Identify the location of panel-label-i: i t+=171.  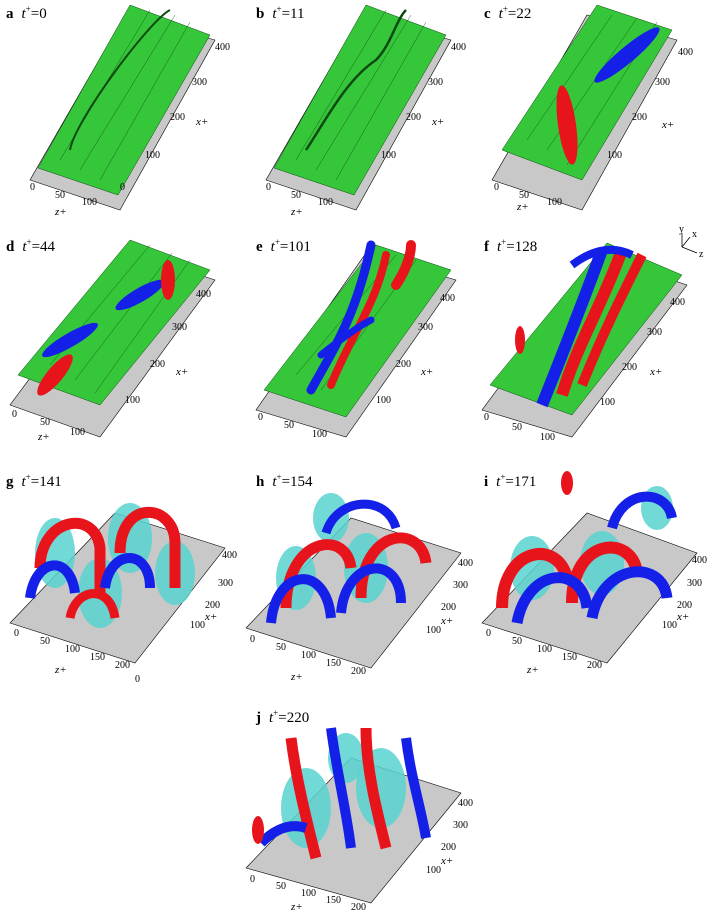
(510, 481).